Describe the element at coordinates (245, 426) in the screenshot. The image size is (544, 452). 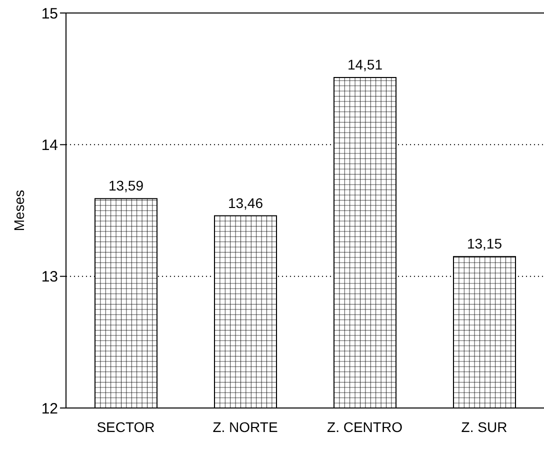
I see `x-tick-label: Z. NORTE` at that location.